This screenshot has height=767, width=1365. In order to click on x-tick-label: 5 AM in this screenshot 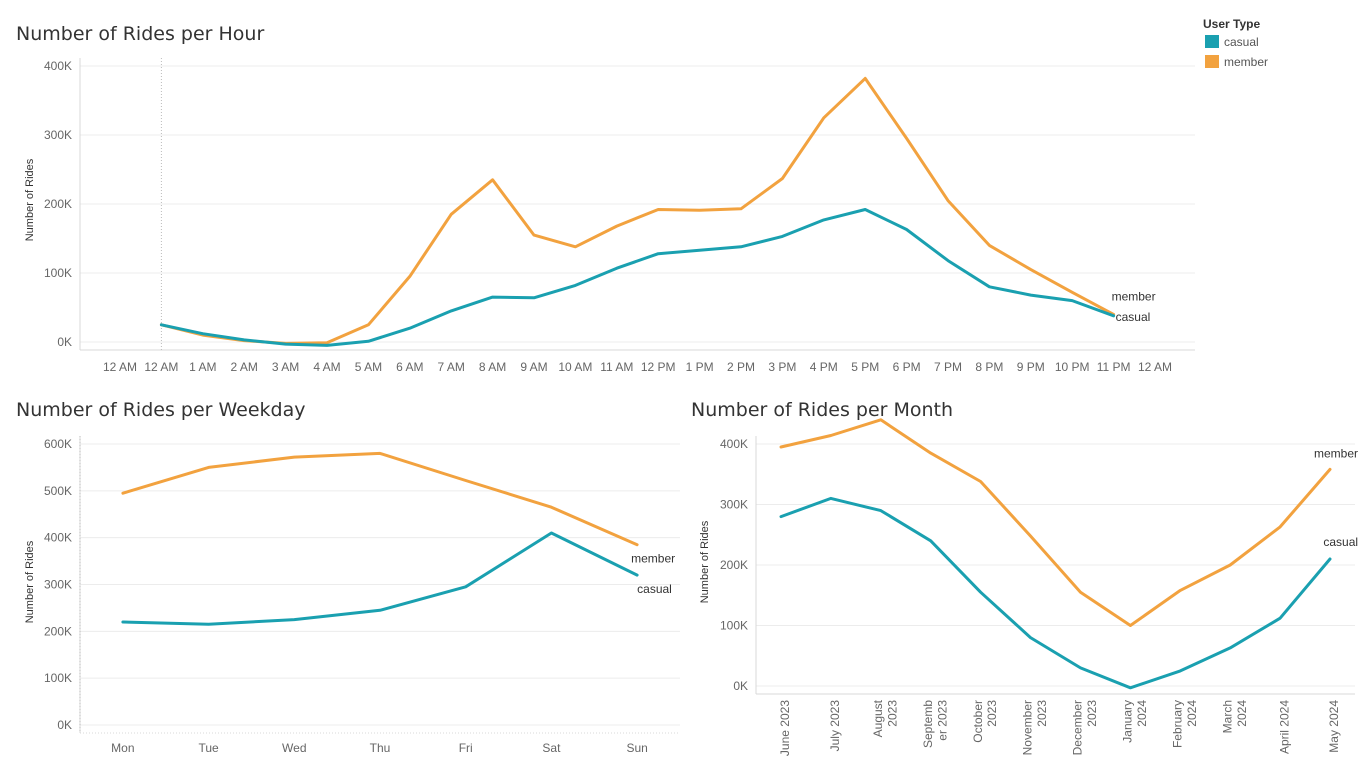, I will do `click(368, 367)`.